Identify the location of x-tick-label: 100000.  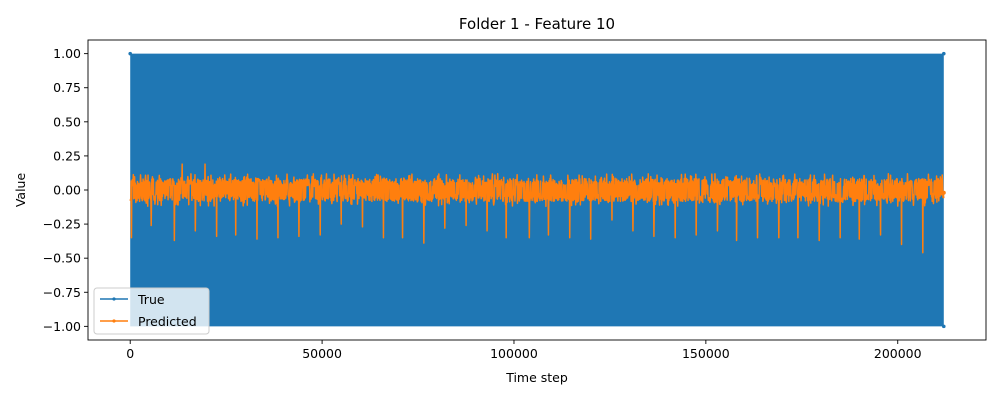
(514, 353).